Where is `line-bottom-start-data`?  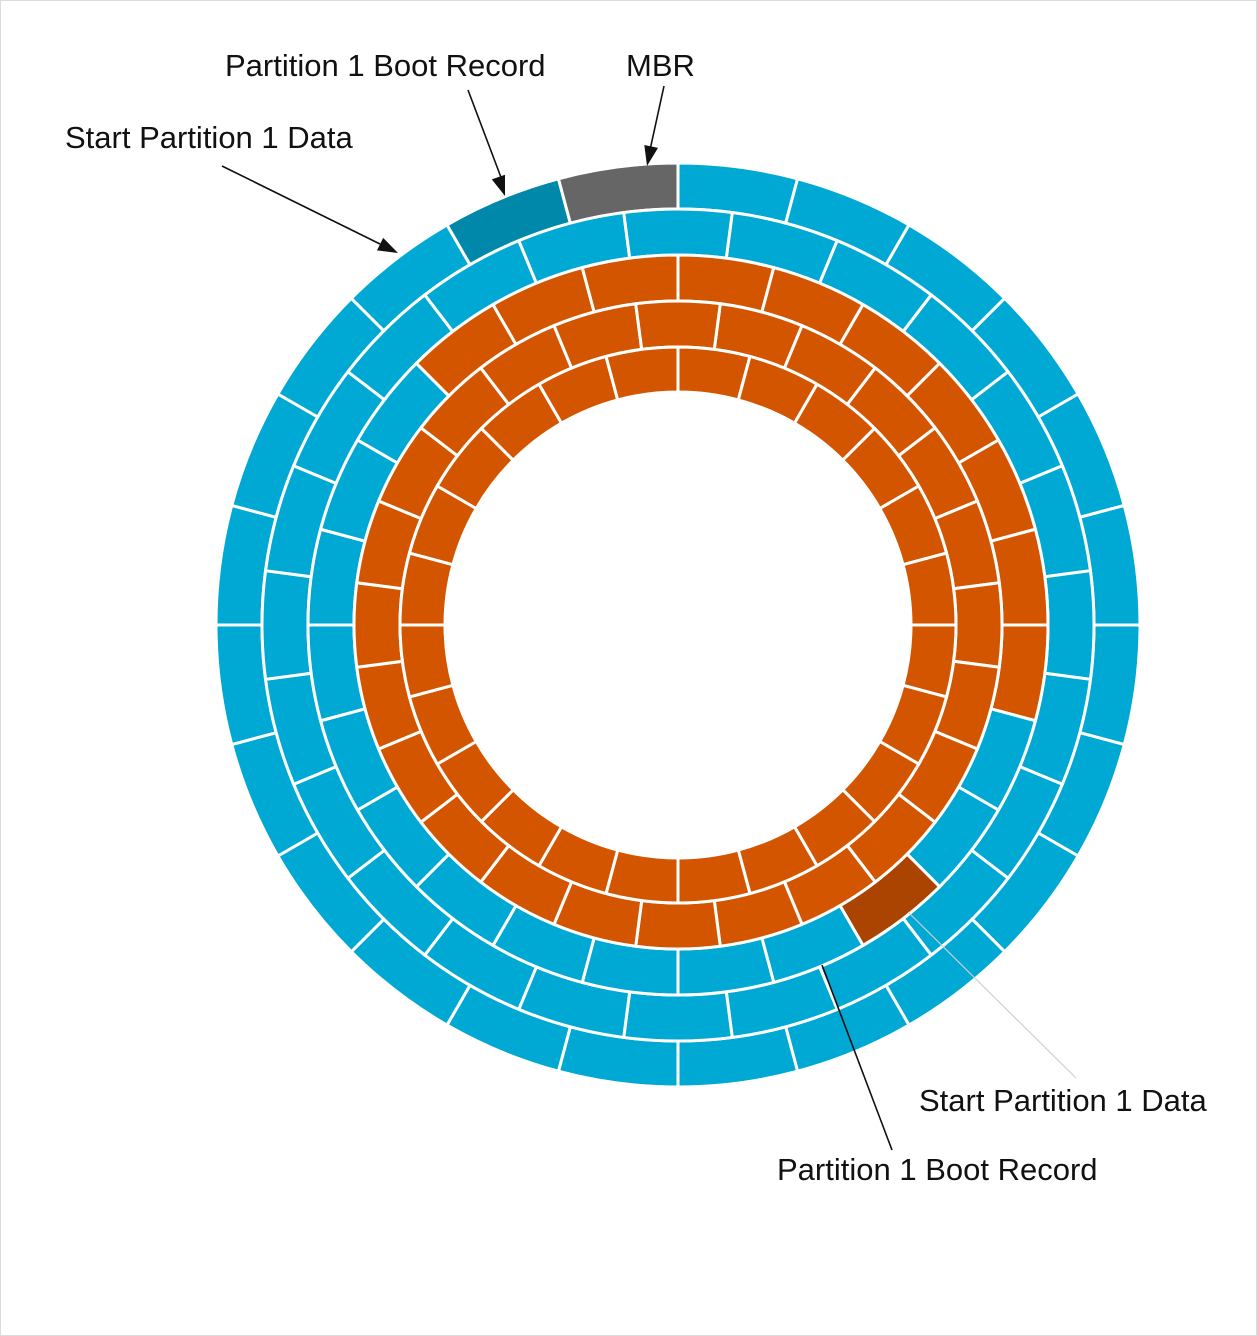 line-bottom-start-data is located at coordinates (992, 995).